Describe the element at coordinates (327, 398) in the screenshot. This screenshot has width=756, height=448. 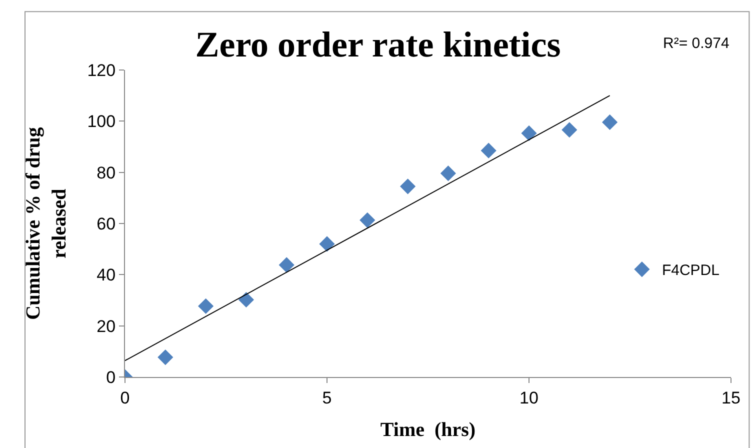
I see `x-tick-label: 5` at that location.